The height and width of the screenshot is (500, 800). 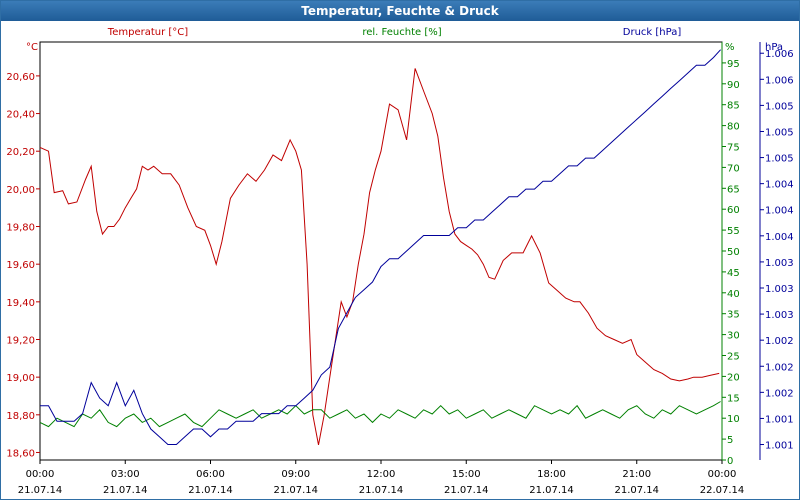 What do you see at coordinates (401, 32) in the screenshot?
I see `humidity-axis-title: rel. Feuchte [%]` at bounding box center [401, 32].